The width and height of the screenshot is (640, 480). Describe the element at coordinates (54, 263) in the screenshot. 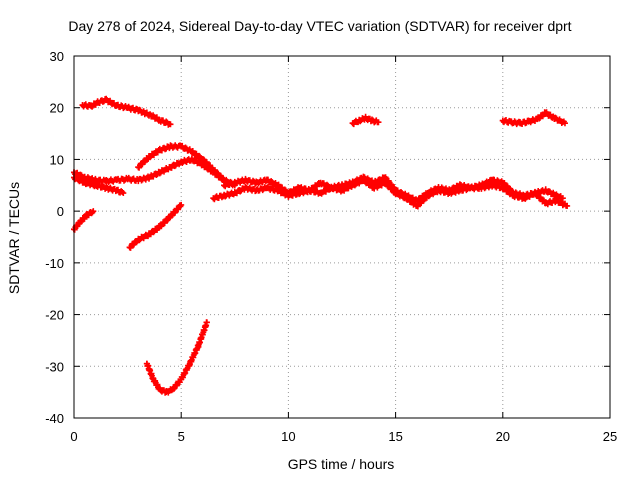

I see `y-tick-label: -10` at that location.